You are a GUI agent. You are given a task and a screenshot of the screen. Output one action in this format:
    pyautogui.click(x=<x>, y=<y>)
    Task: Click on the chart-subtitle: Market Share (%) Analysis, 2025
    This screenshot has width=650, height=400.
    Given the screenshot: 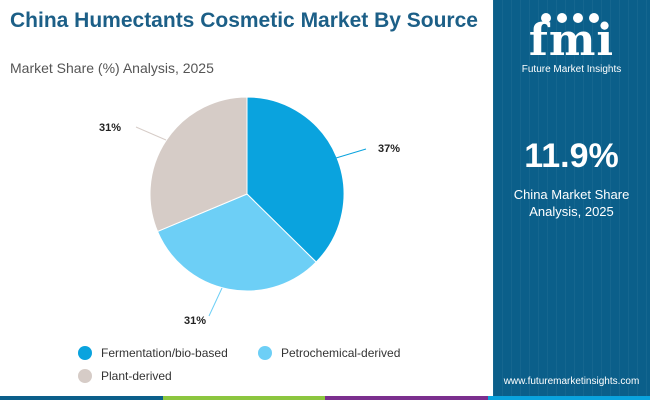 What is the action you would take?
    pyautogui.click(x=112, y=68)
    